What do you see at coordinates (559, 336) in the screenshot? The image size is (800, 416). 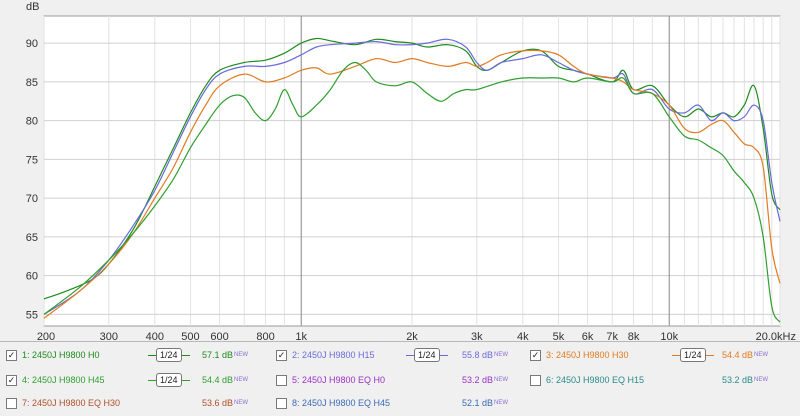 I see `x-tick-label: 5k` at bounding box center [559, 336].